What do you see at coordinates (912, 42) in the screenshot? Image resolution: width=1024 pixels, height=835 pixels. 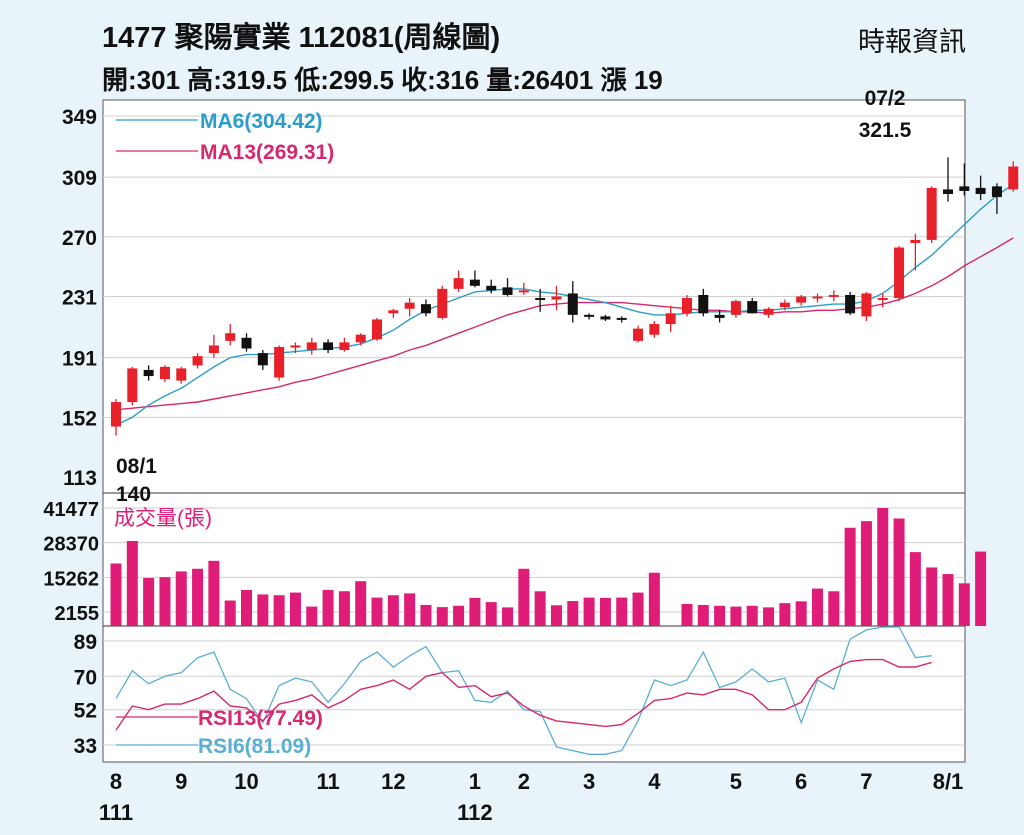 I see `source-label: 時報資訊` at bounding box center [912, 42].